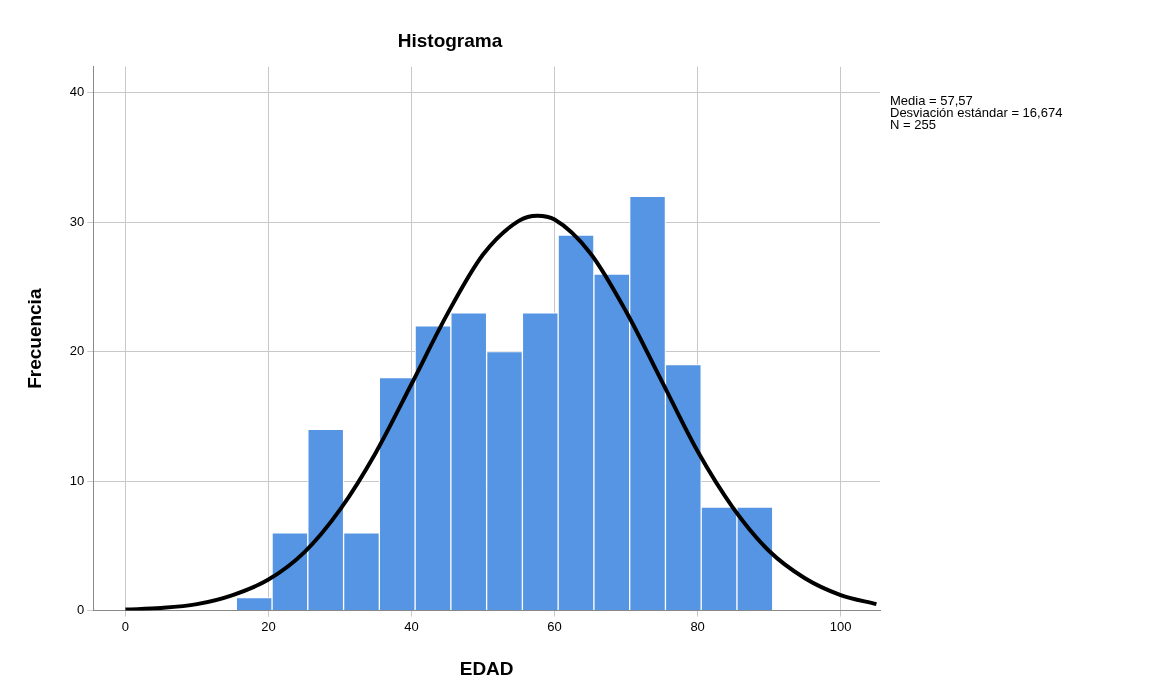  What do you see at coordinates (77, 92) in the screenshot?
I see `y-tick-label: 40` at bounding box center [77, 92].